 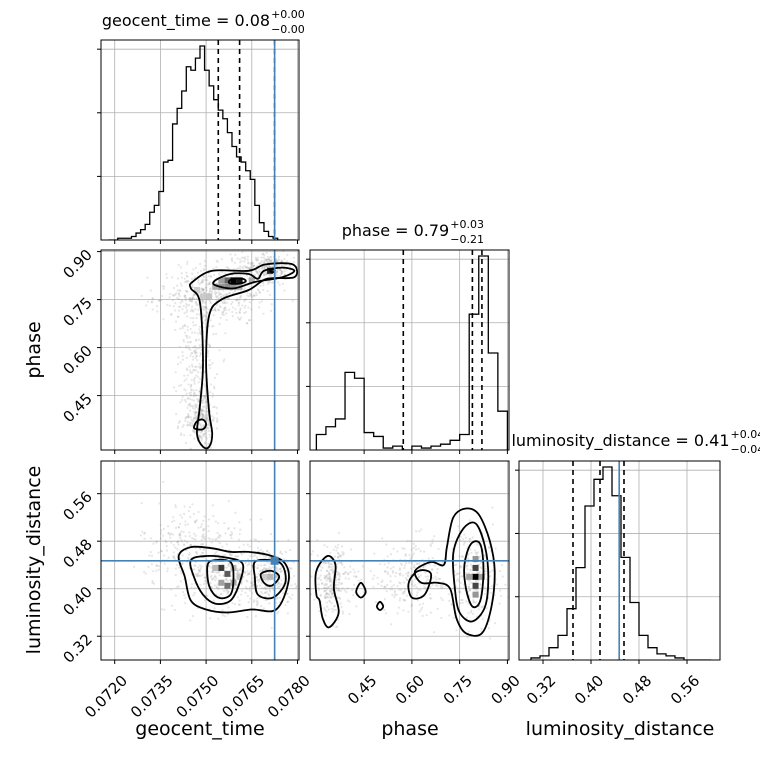 What do you see at coordinates (505, 690) in the screenshot?
I see `x-tick-label: 0.90` at bounding box center [505, 690].